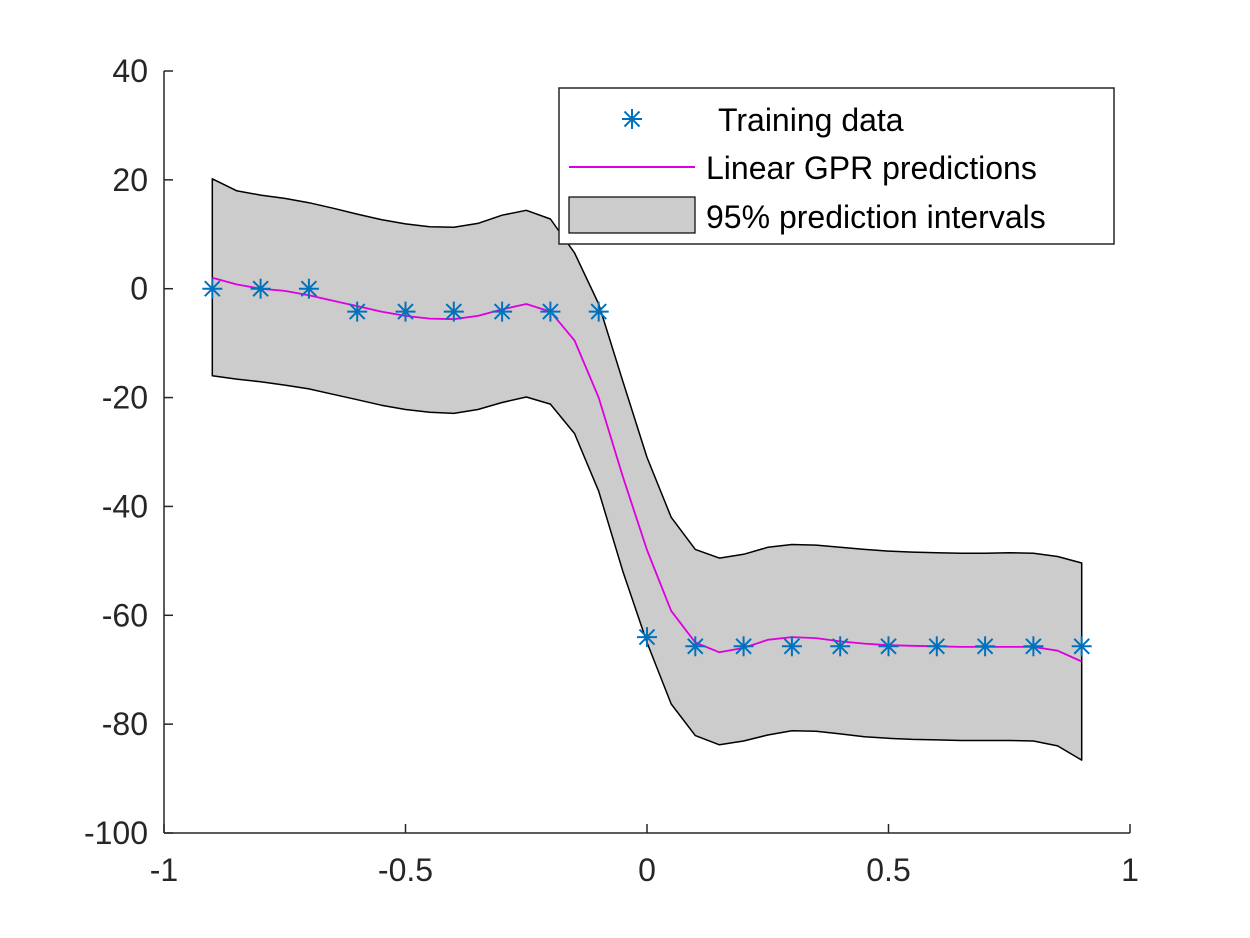 The image size is (1250, 938). I want to click on x-tick-label: 1, so click(1130, 870).